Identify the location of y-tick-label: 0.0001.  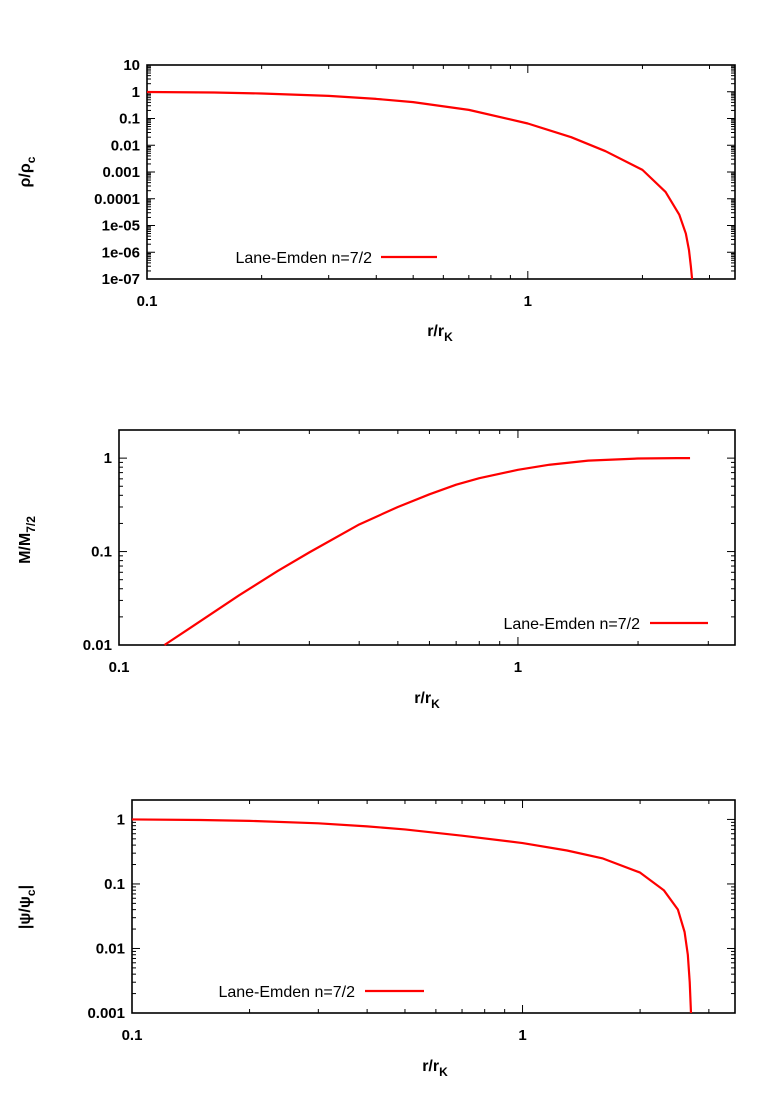
(117, 199).